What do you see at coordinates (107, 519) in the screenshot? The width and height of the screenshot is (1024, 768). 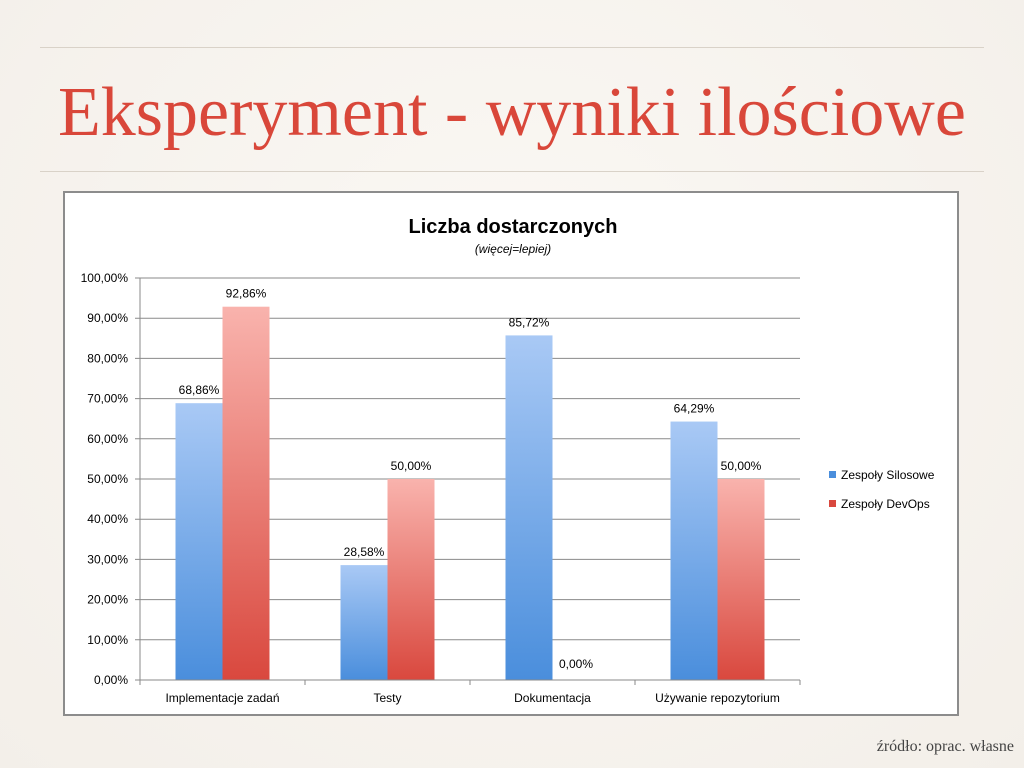 I see `y-tick-label: 40,00%` at bounding box center [107, 519].